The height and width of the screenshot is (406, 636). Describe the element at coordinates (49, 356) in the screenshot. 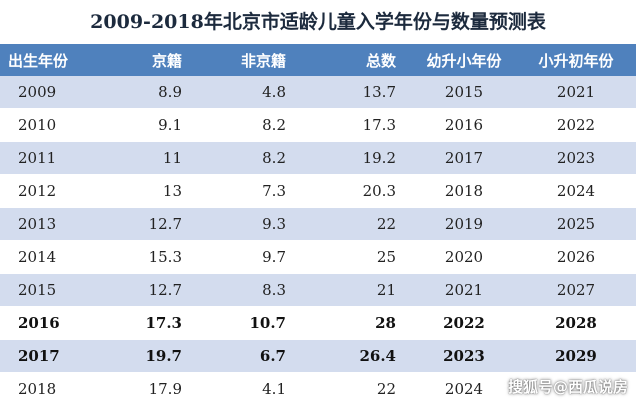

I see `cell-birth-year: 2017` at that location.